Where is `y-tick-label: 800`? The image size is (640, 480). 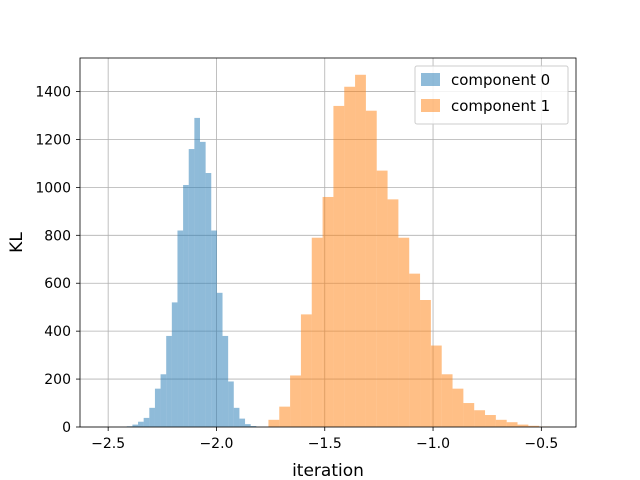 y-tick-label: 800 is located at coordinates (57, 236).